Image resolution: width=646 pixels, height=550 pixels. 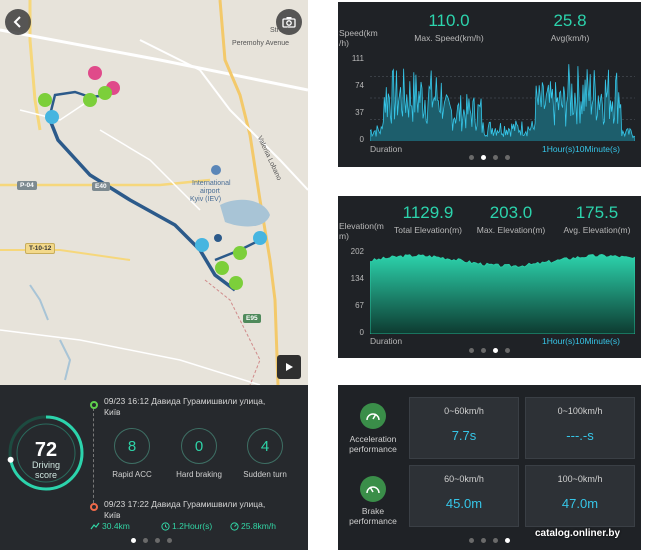 What do you see at coordinates (570, 20) in the screenshot?
I see `avg-speed-value: 25.8` at bounding box center [570, 20].